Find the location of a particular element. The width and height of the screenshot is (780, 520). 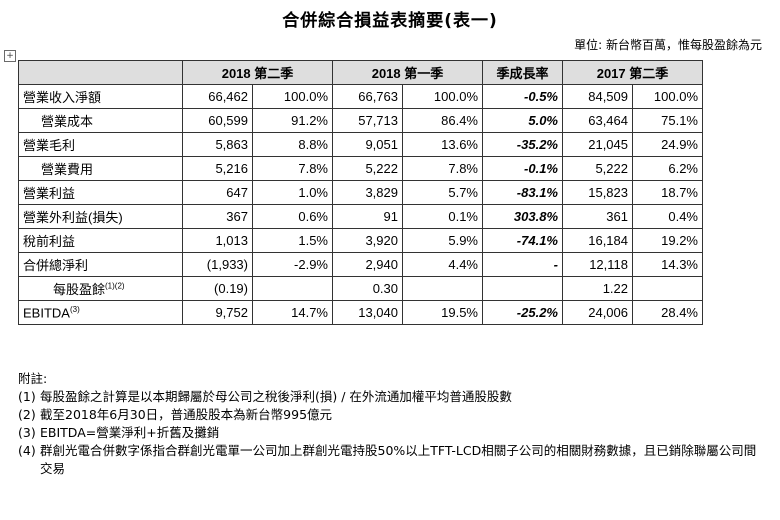

cell-qoq: 303.8% is located at coordinates (522, 216).